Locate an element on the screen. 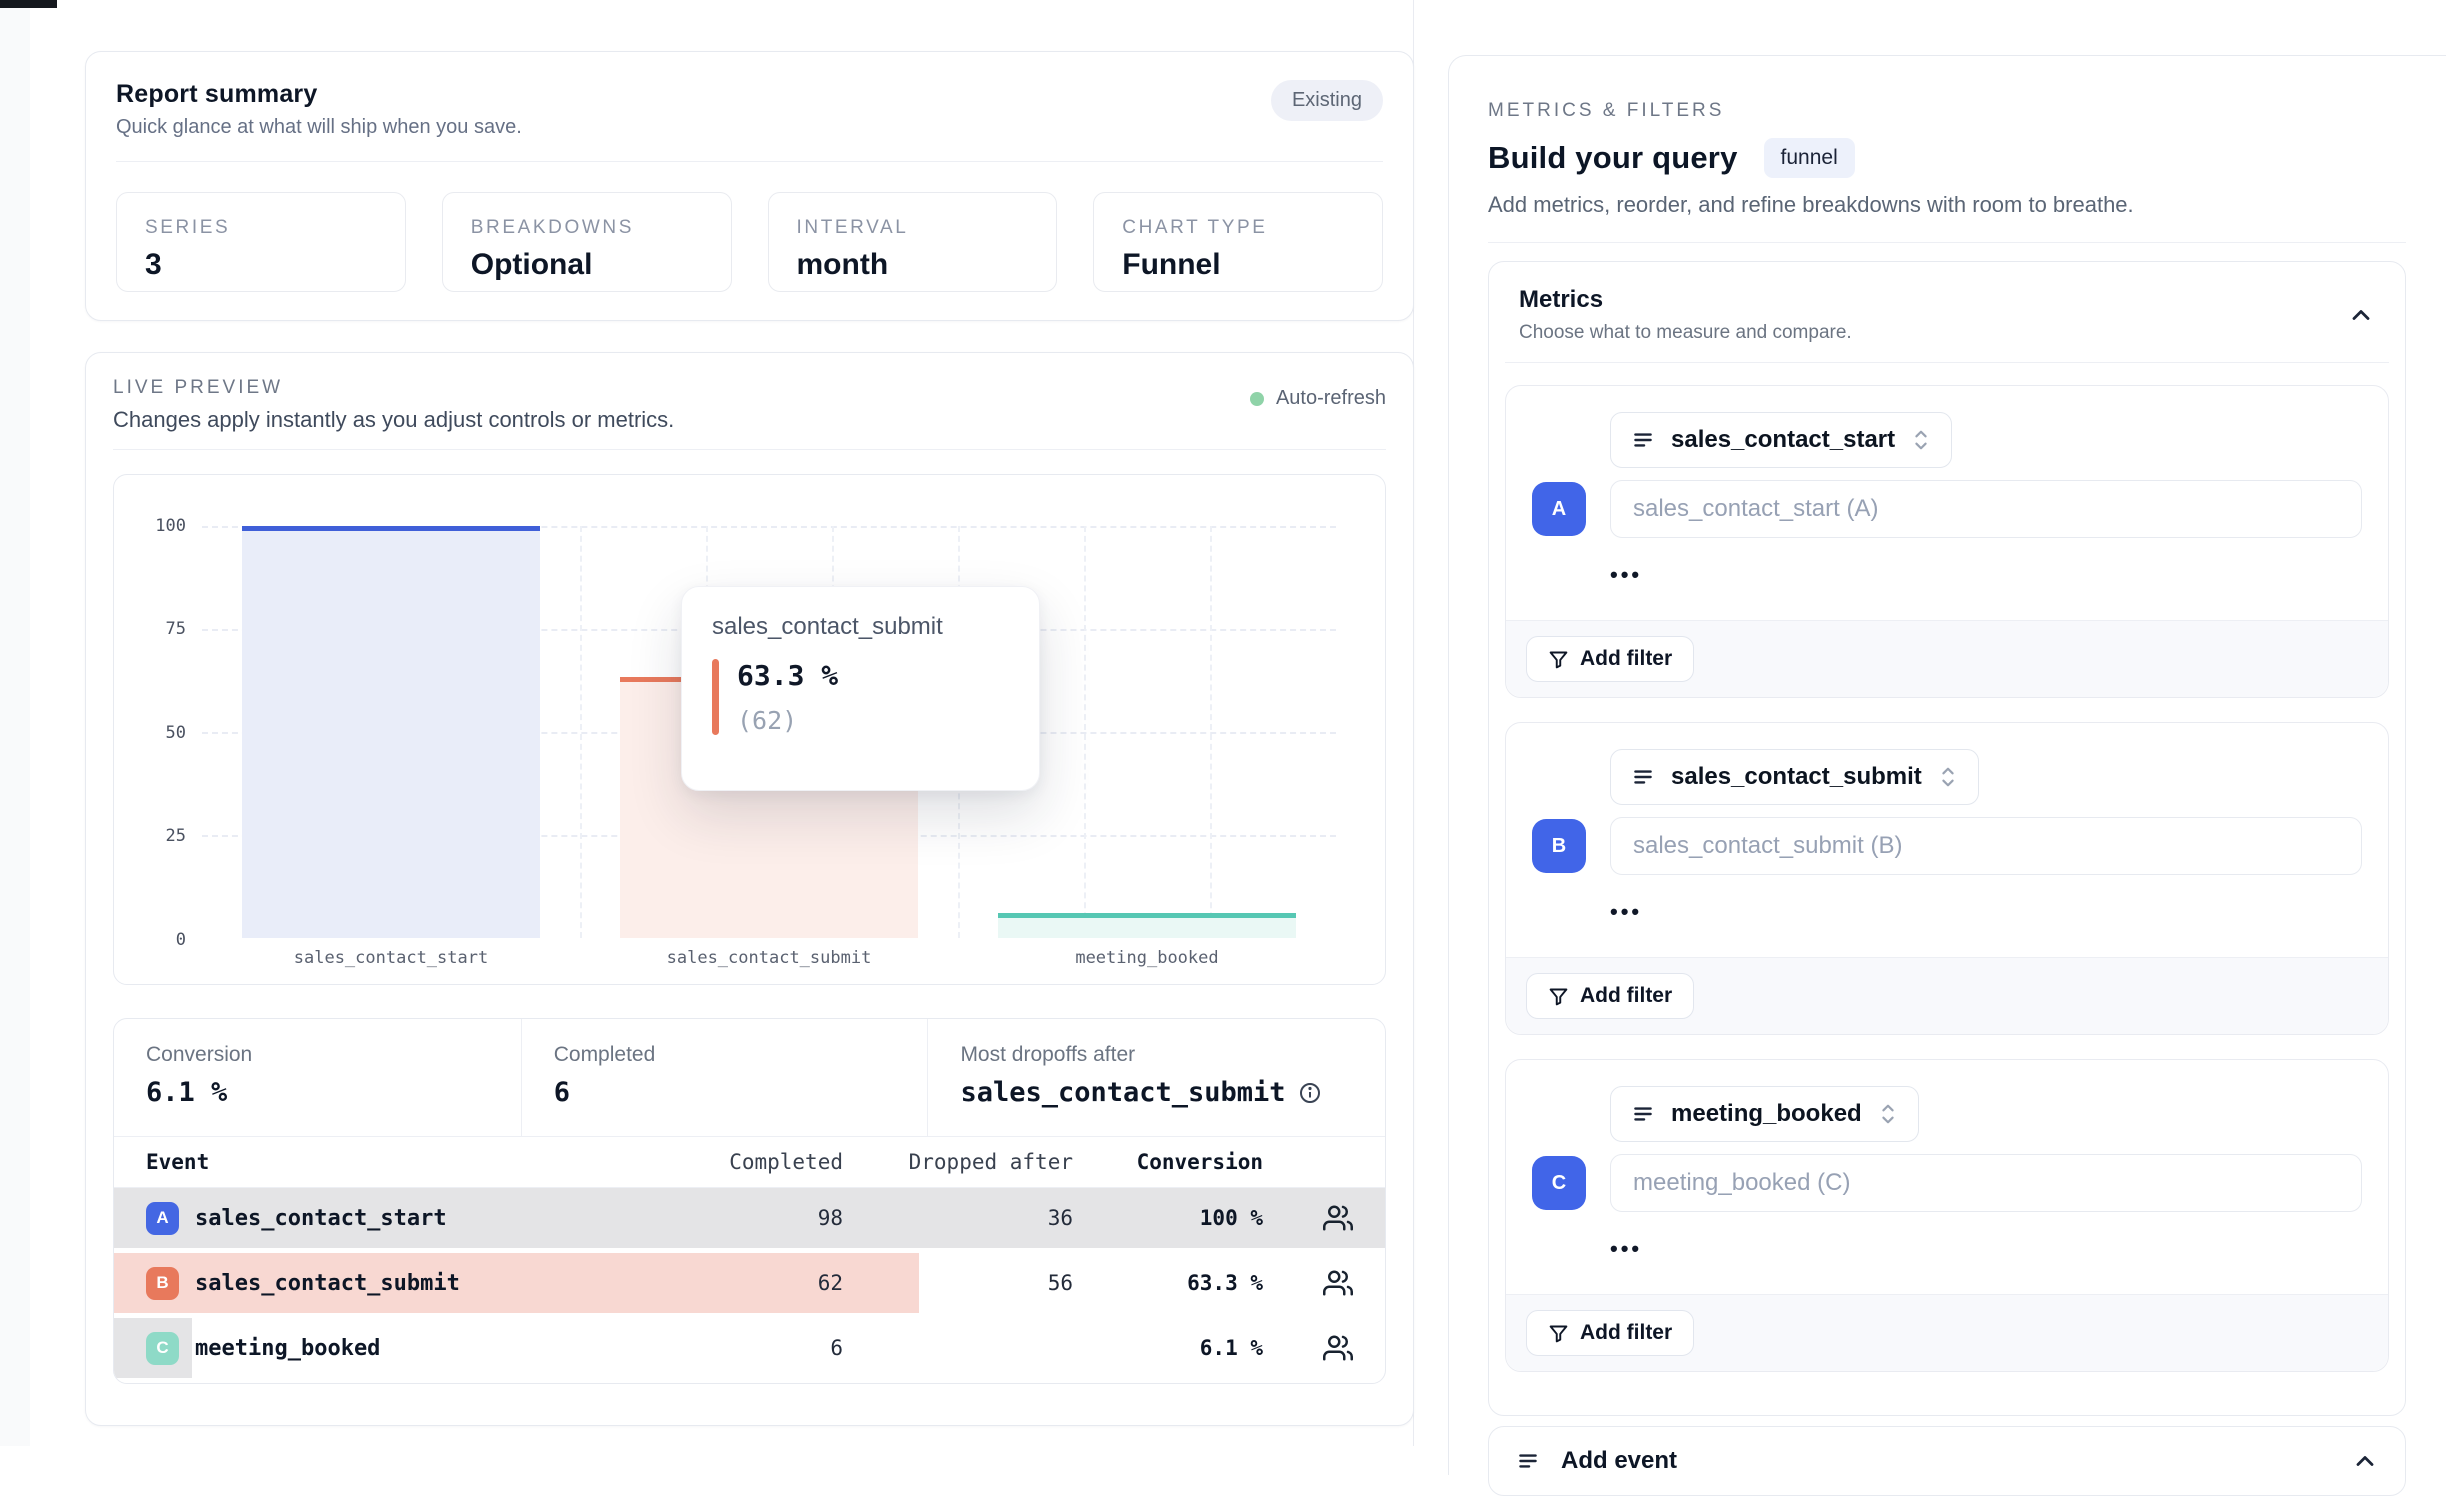 The width and height of the screenshot is (2446, 1496). conversion-value: 63.3 % is located at coordinates (1225, 1283).